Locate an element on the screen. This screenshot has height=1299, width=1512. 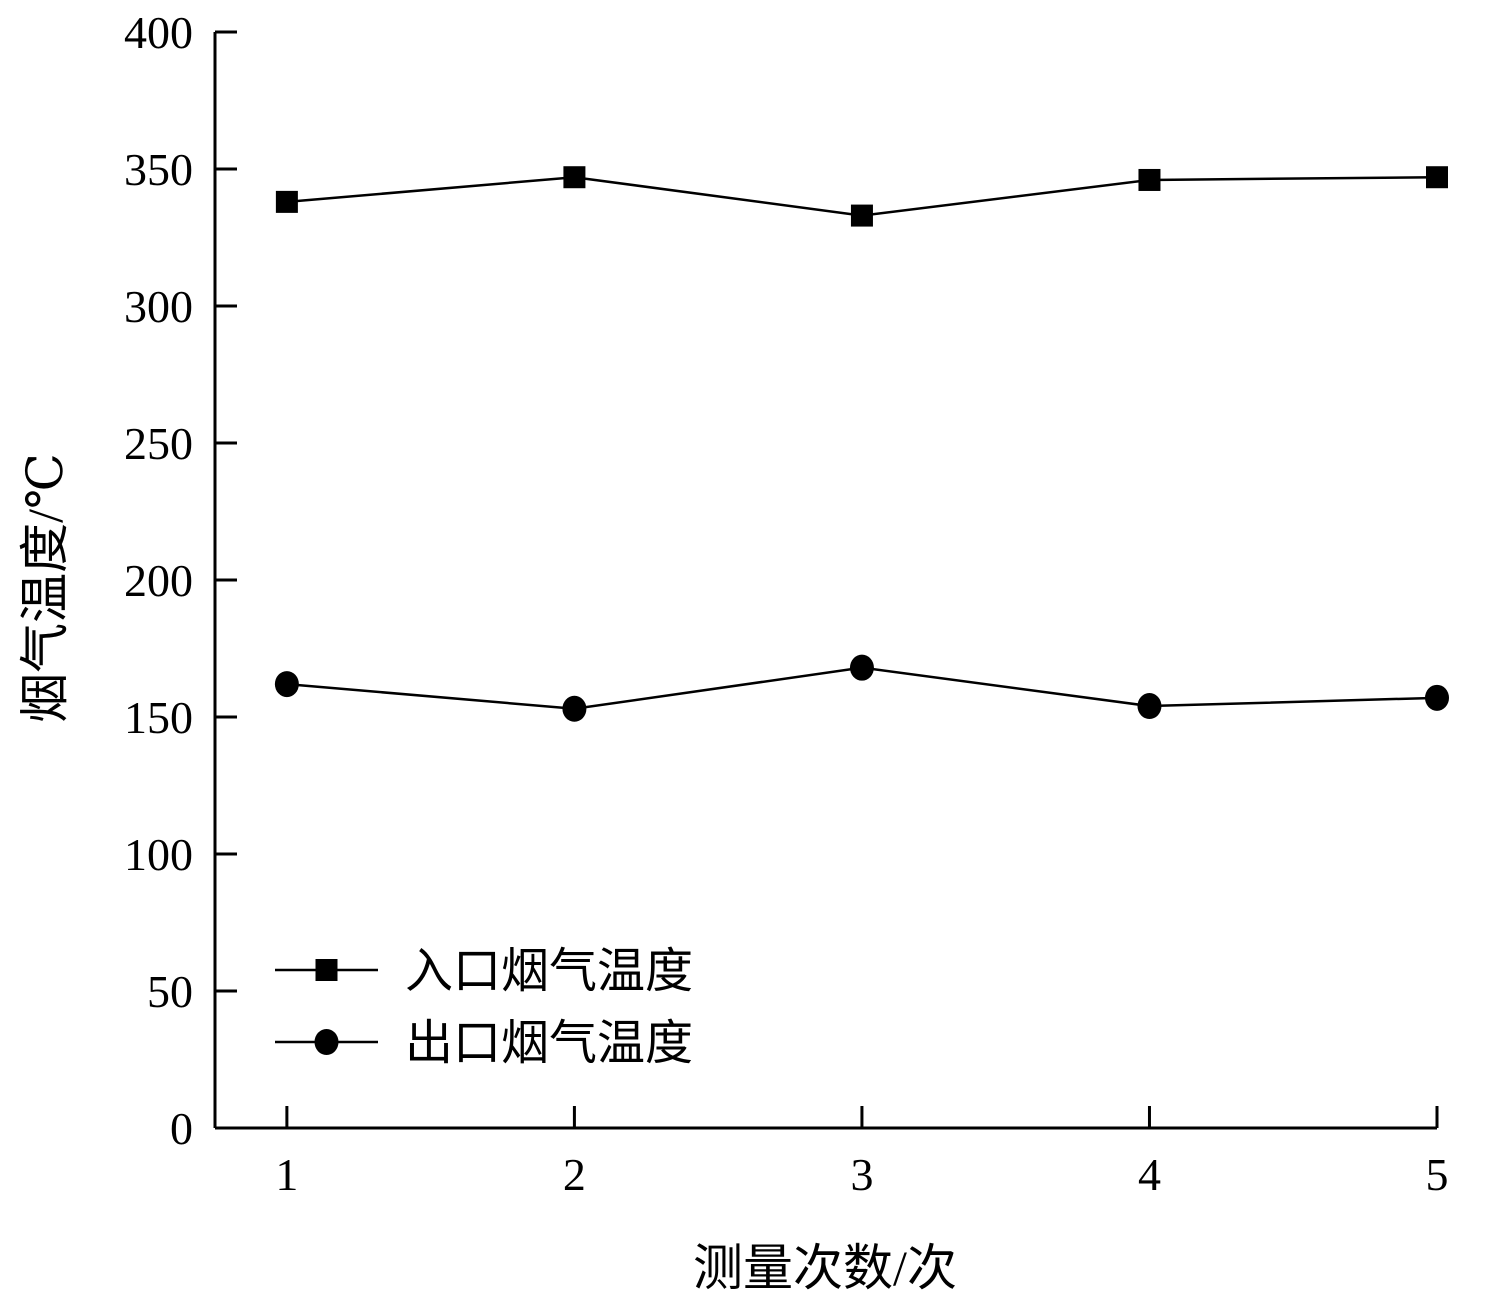
legend-entry-1: 入口烟气温度 is located at coordinates (484, 971).